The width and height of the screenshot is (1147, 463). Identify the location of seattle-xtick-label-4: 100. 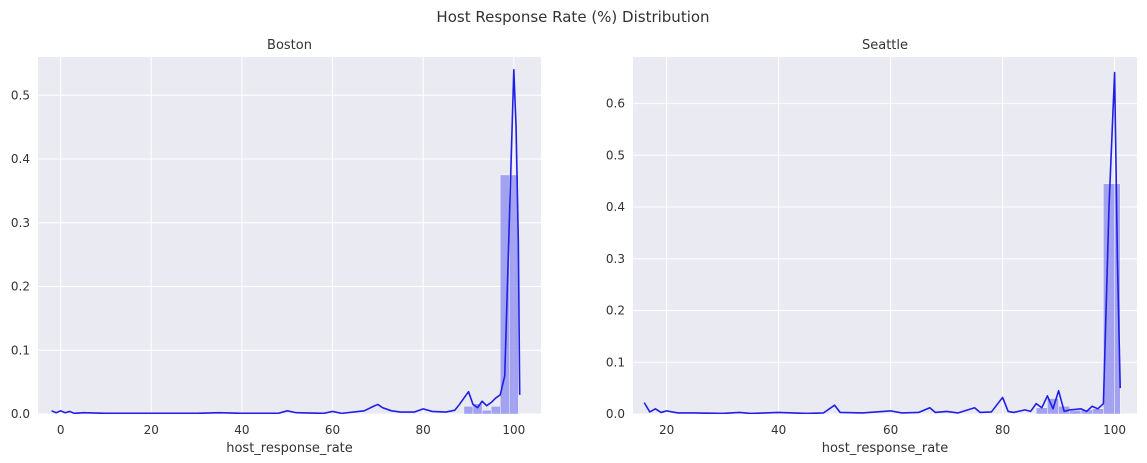
(1114, 430).